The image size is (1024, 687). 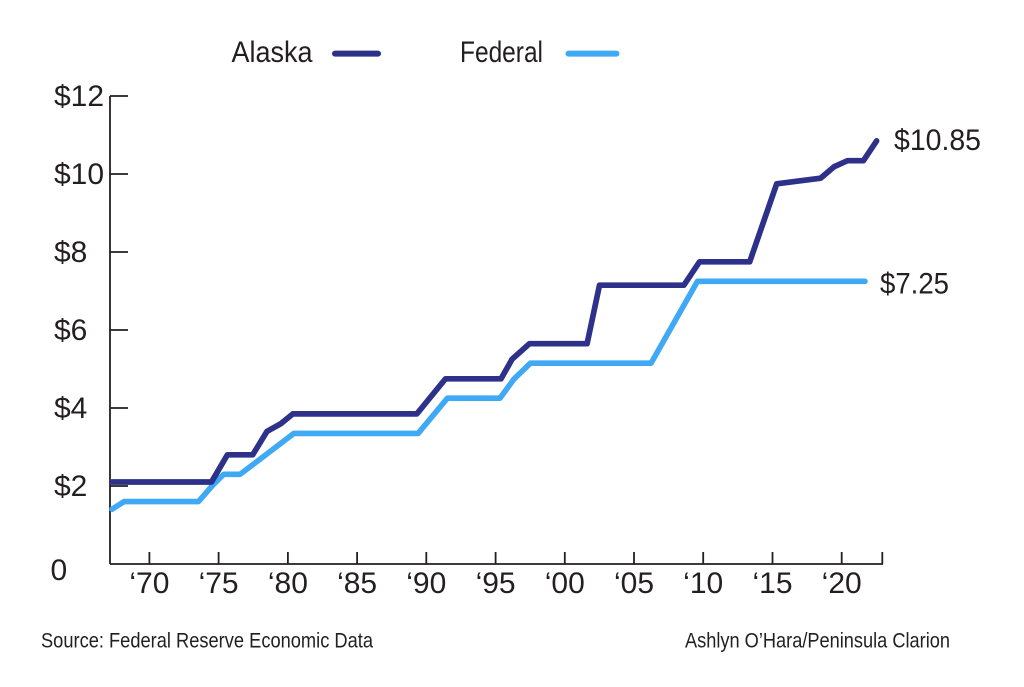 What do you see at coordinates (817, 640) in the screenshot?
I see `svg-text:Ashlyn O’Hara/Peninsula Clario: Ashlyn O’Hara/Peninsula Clarion` at bounding box center [817, 640].